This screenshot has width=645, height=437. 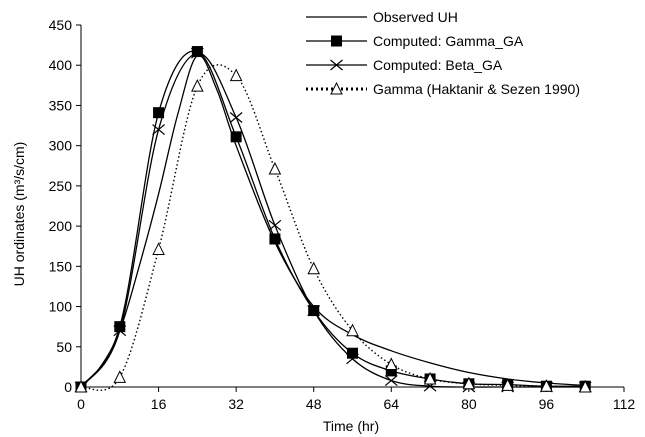 I want to click on y-tick-label: 300, so click(x=61, y=146).